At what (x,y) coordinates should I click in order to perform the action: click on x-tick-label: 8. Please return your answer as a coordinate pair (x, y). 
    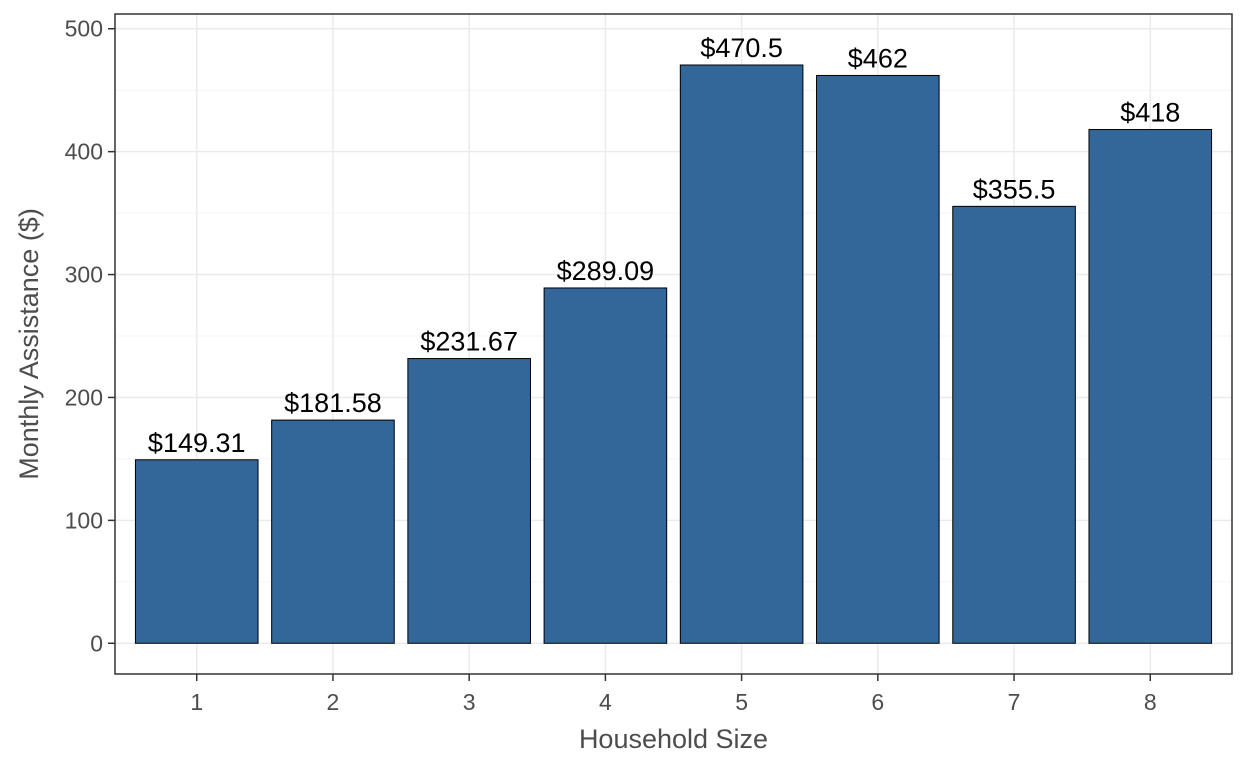
    Looking at the image, I should click on (1150, 702).